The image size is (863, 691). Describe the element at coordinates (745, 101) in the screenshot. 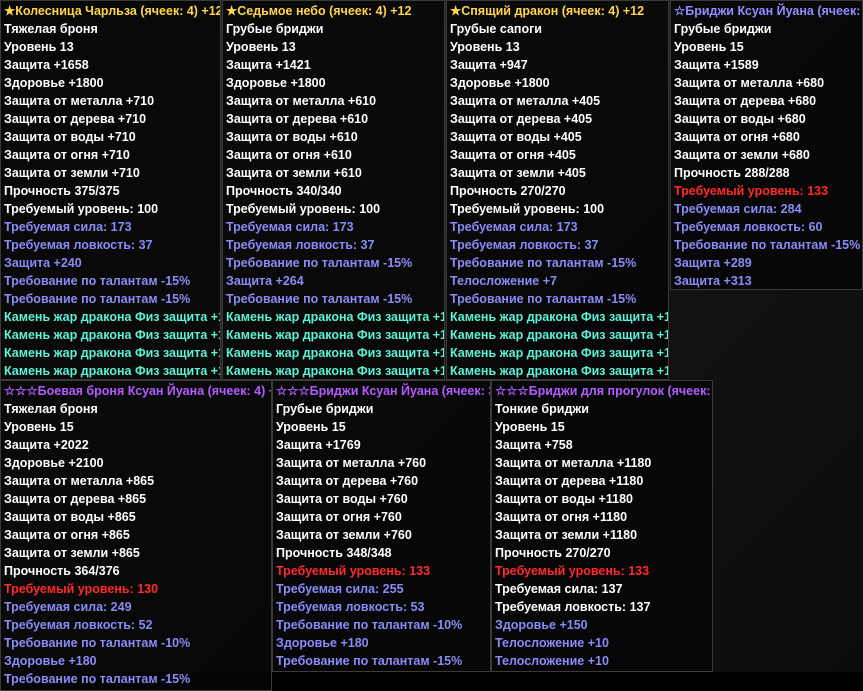

I see `item-stat-line: Защита от дерева +680` at that location.